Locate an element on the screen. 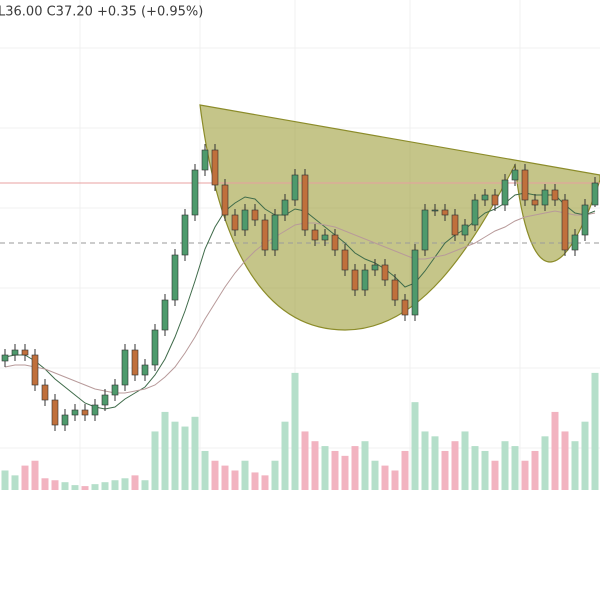 The width and height of the screenshot is (600, 600). ohlc-header: L36.00 C37.20 +0.35 (+0.95%) is located at coordinates (101, 12).